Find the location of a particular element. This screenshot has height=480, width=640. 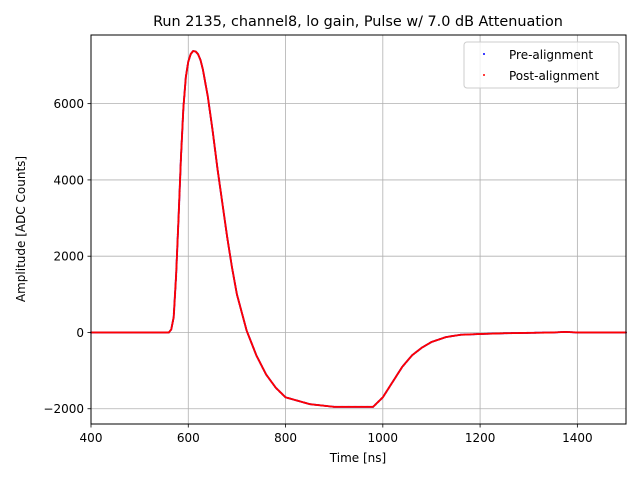

y-axis-ticks: −2000 0 2000 4000 6000 is located at coordinates (67, 256).